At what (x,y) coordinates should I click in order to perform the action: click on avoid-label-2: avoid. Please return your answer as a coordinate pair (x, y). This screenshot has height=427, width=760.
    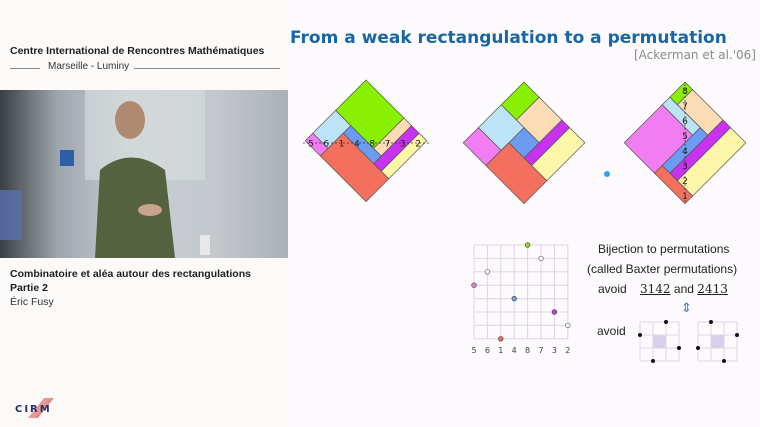
    Looking at the image, I should click on (611, 331).